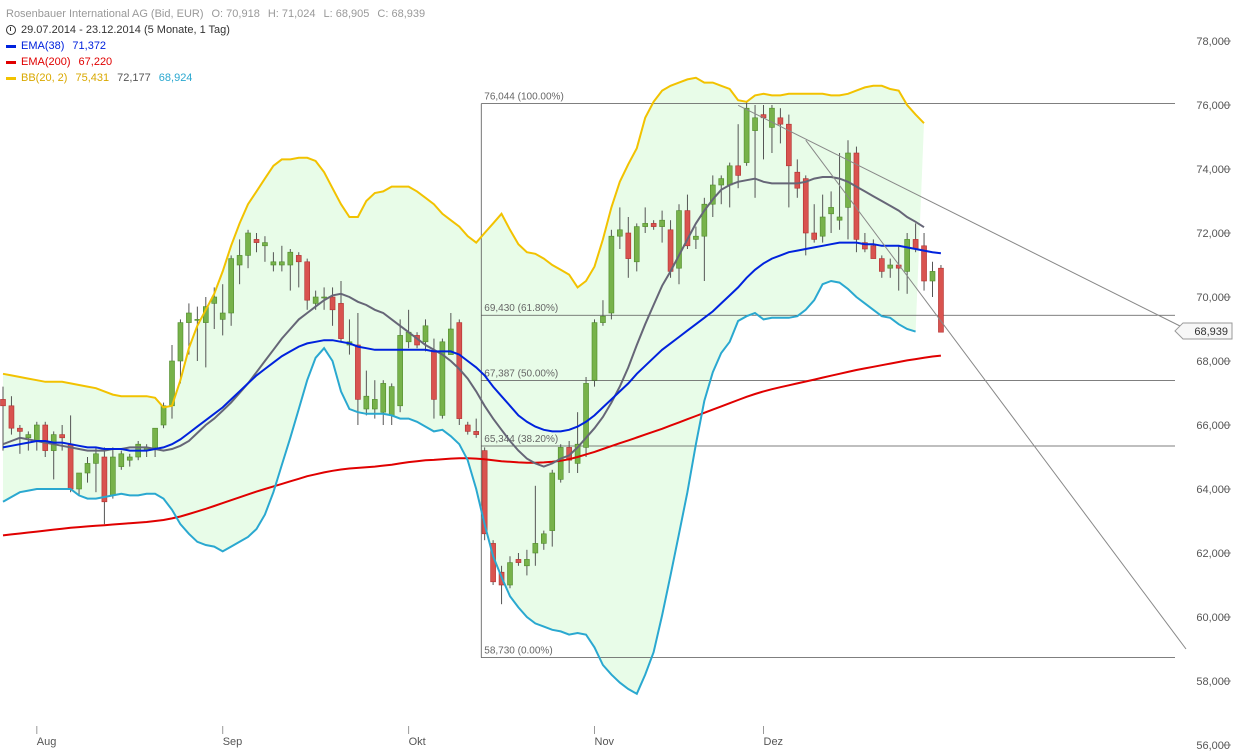 The height and width of the screenshot is (753, 1233). What do you see at coordinates (89, 46) in the screenshot?
I see `ema38-value: 71,372` at bounding box center [89, 46].